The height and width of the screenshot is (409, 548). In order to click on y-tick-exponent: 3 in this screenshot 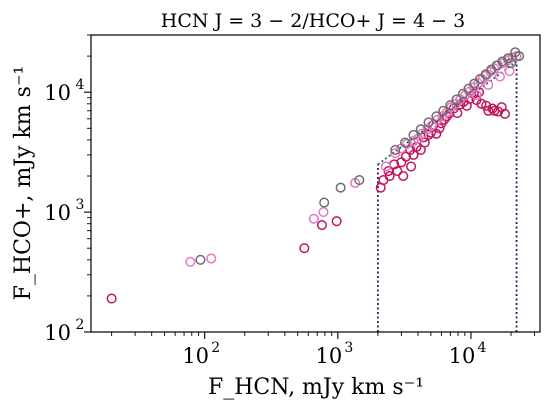, I will do `click(80, 205)`.